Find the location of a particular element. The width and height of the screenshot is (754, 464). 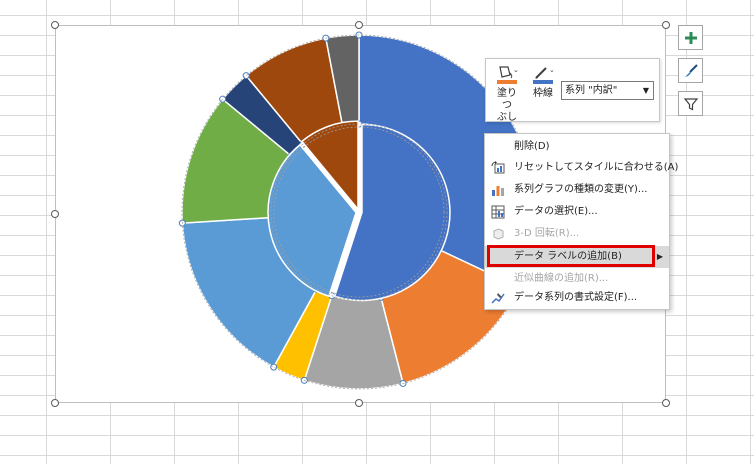

menu-item-label: データ ラベルの追加(B) is located at coordinates (568, 256).